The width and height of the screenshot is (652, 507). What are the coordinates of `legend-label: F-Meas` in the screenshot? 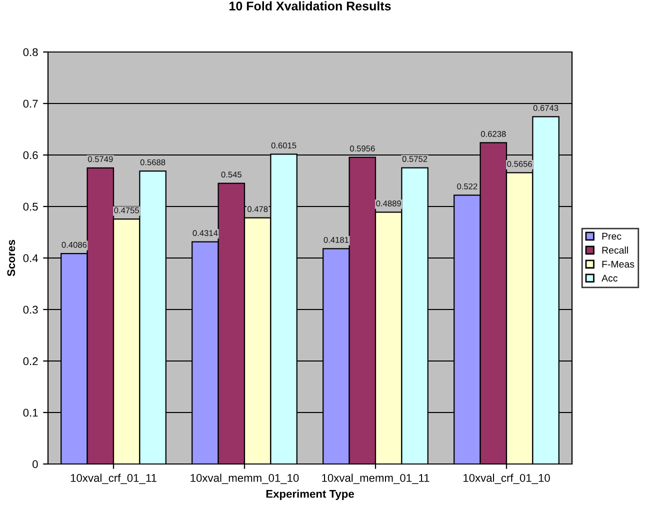 It's located at (618, 264).